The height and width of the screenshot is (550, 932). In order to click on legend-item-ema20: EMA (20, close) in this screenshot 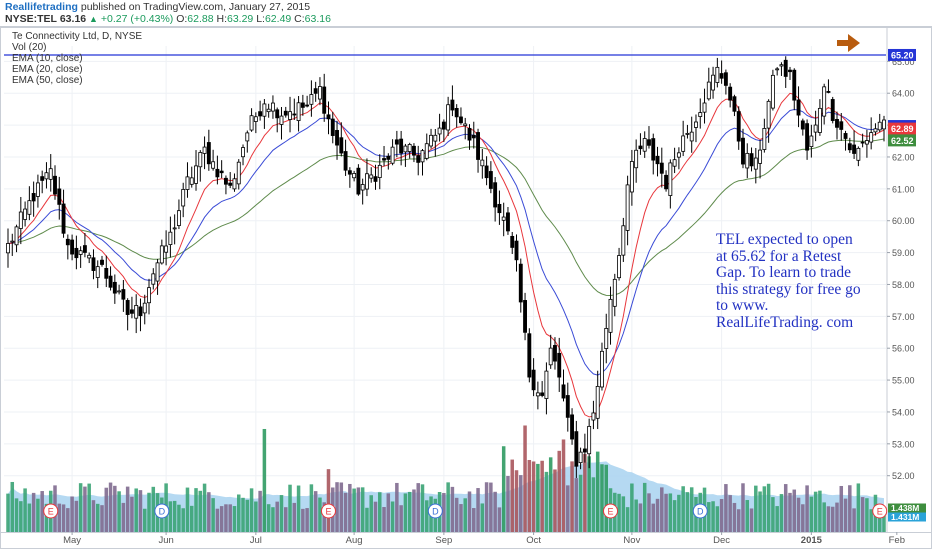, I will do `click(47, 69)`.